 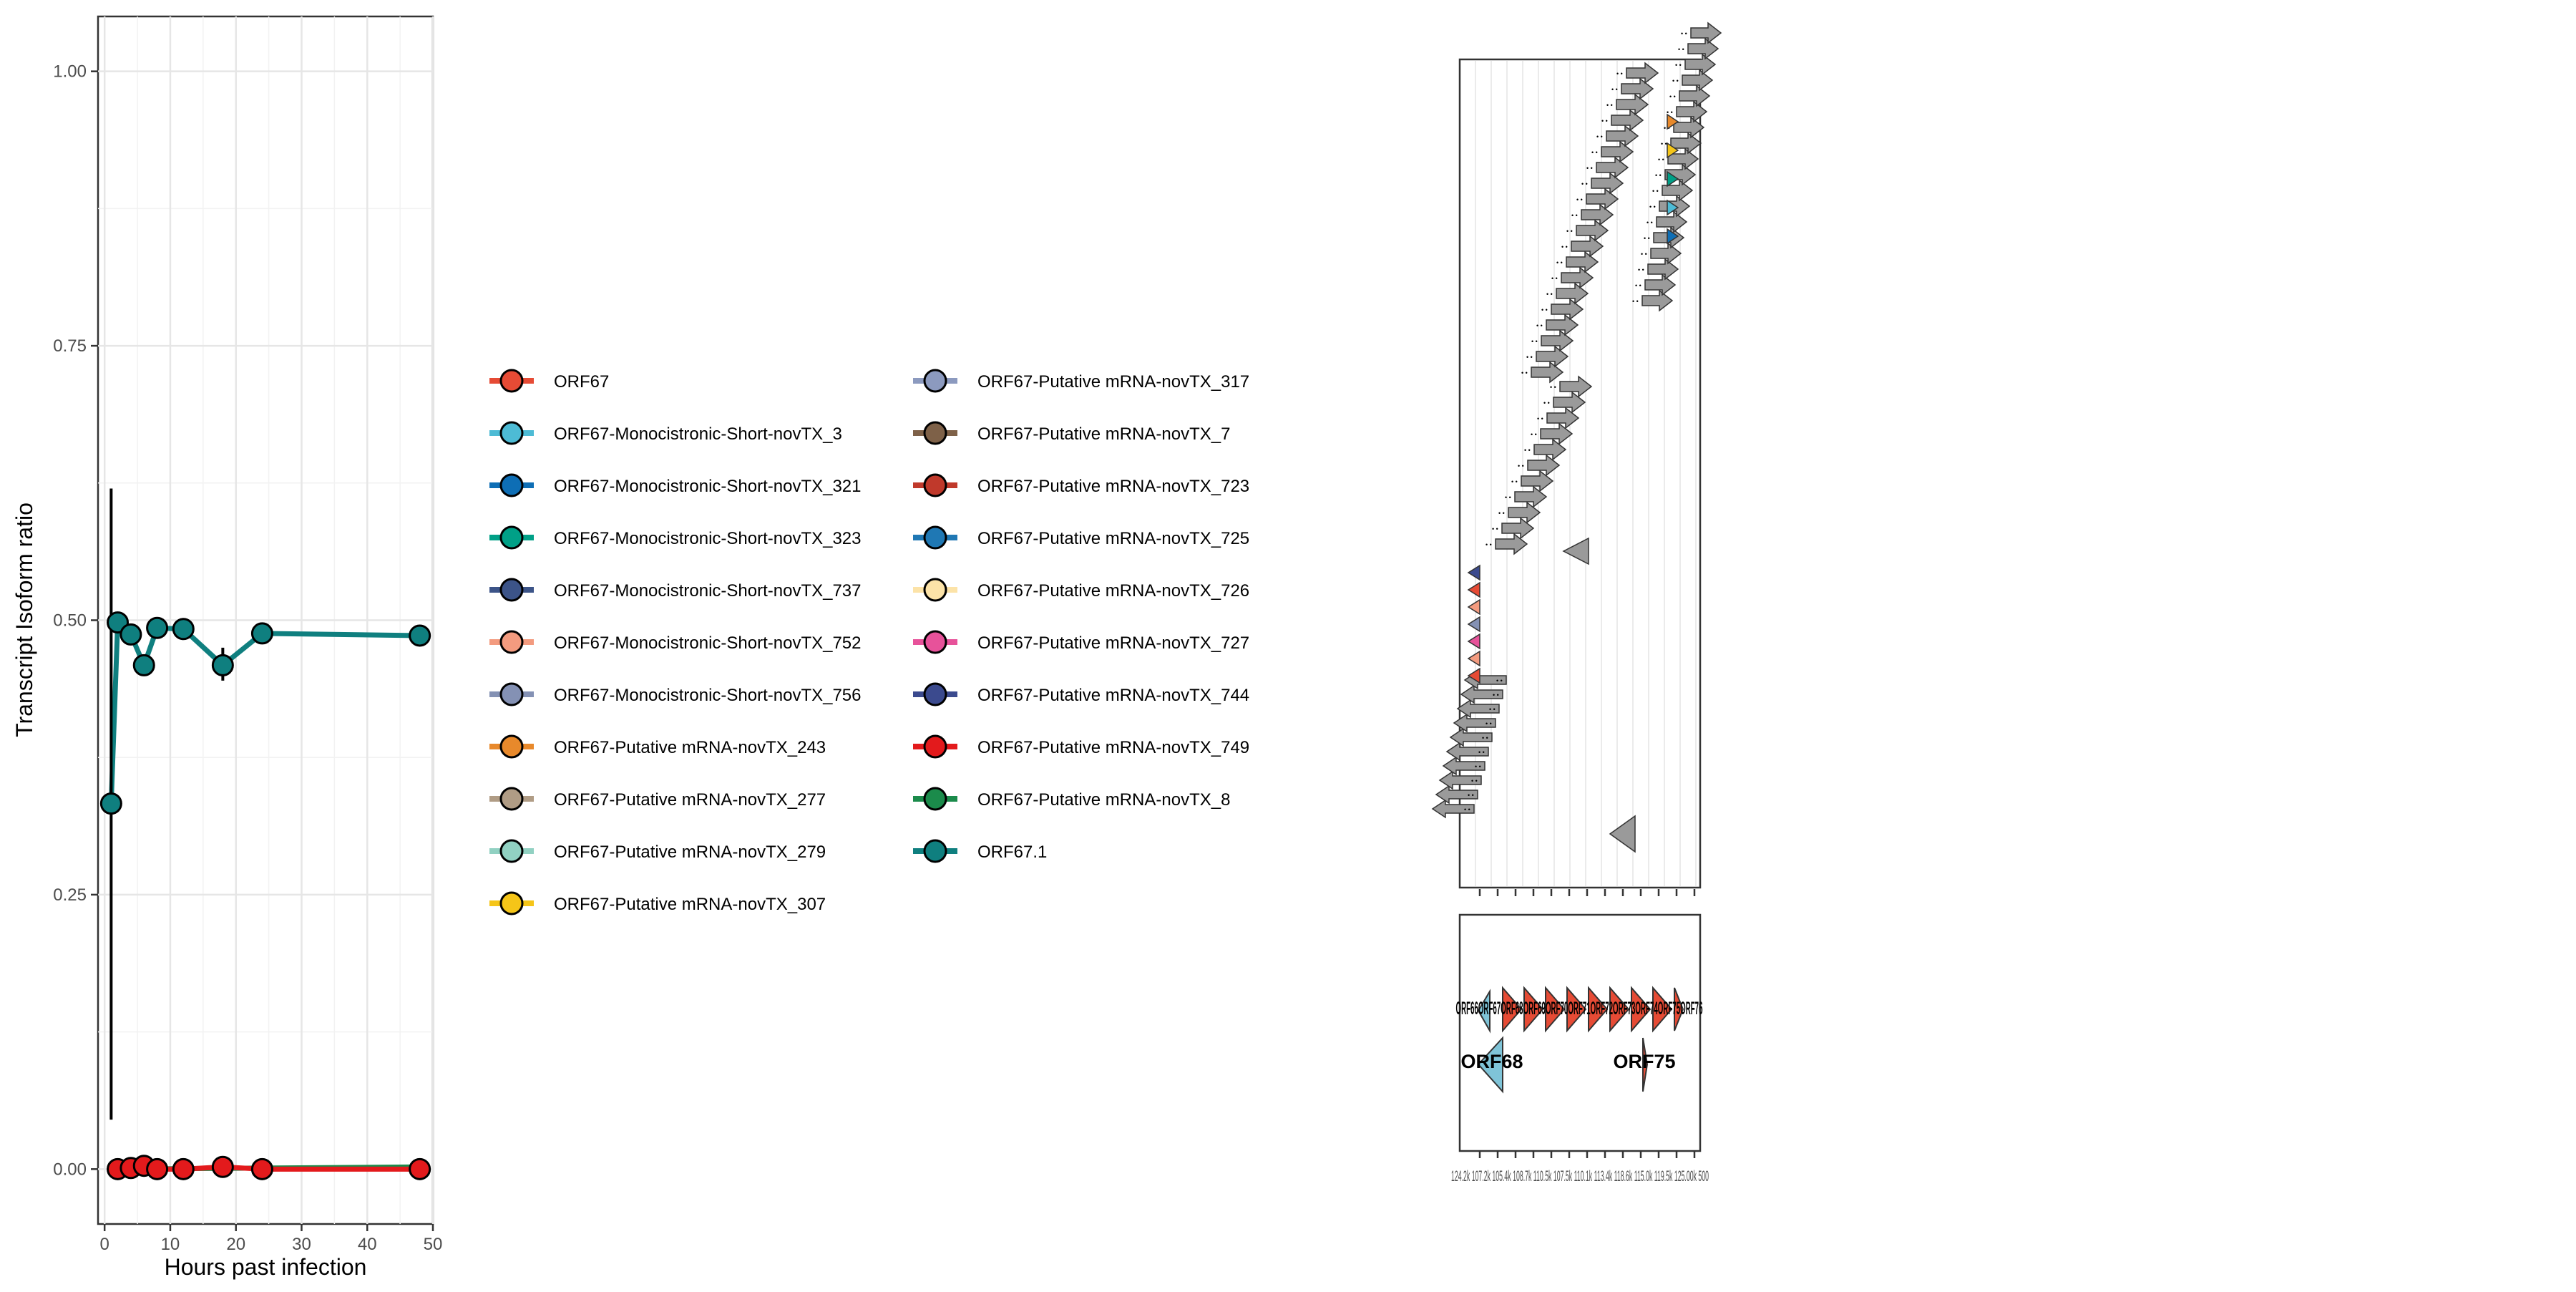 What do you see at coordinates (1113, 643) in the screenshot?
I see `legend-label: ORF67-Putative mRNA-novTX_727` at bounding box center [1113, 643].